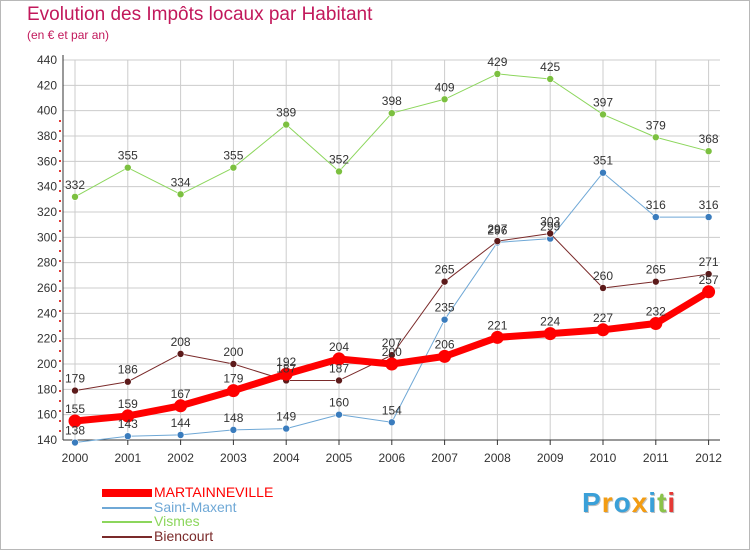 This screenshot has height=550, width=750. What do you see at coordinates (445, 87) in the screenshot?
I see `data-label: 409` at bounding box center [445, 87].